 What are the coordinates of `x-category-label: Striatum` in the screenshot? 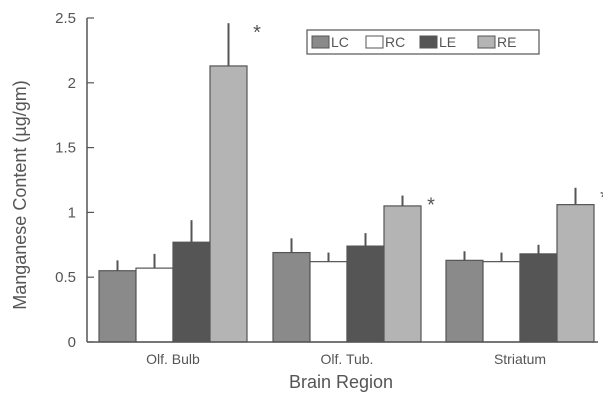 It's located at (520, 359).